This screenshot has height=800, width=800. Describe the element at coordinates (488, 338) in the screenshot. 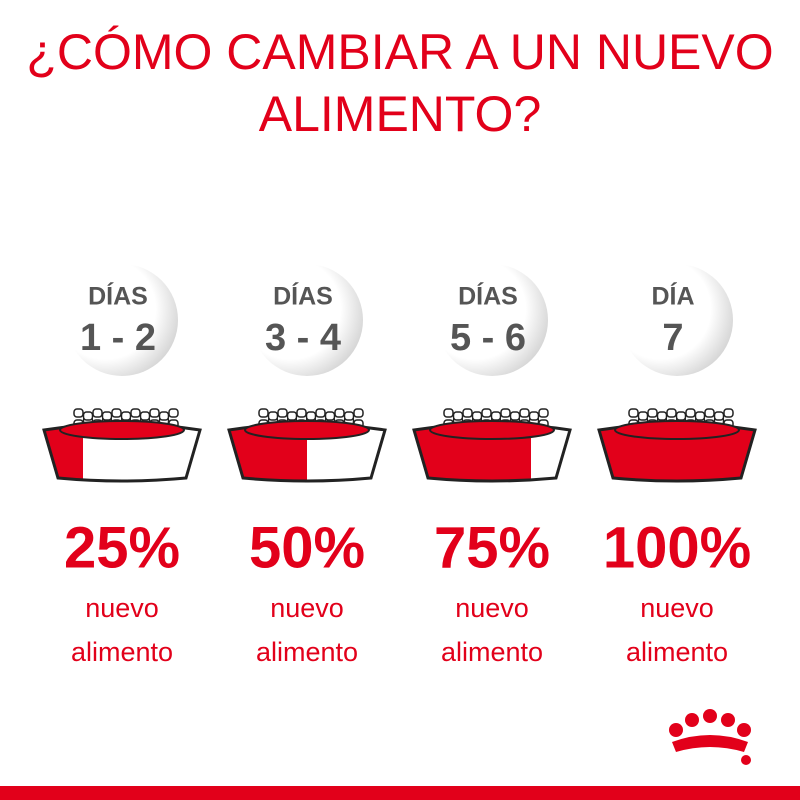

I see `day-range: 5 - 6` at that location.